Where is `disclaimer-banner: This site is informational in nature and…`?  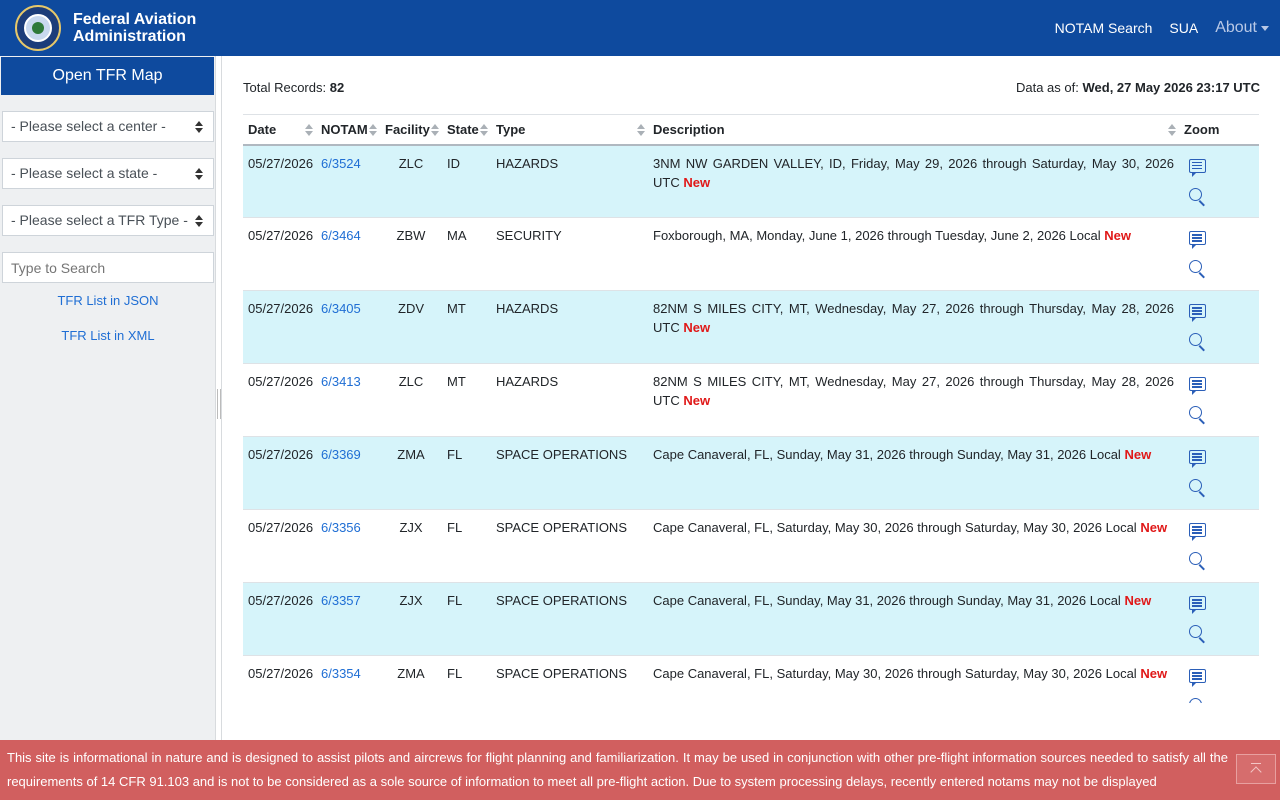 disclaimer-banner: This site is informational in nature and… is located at coordinates (640, 770).